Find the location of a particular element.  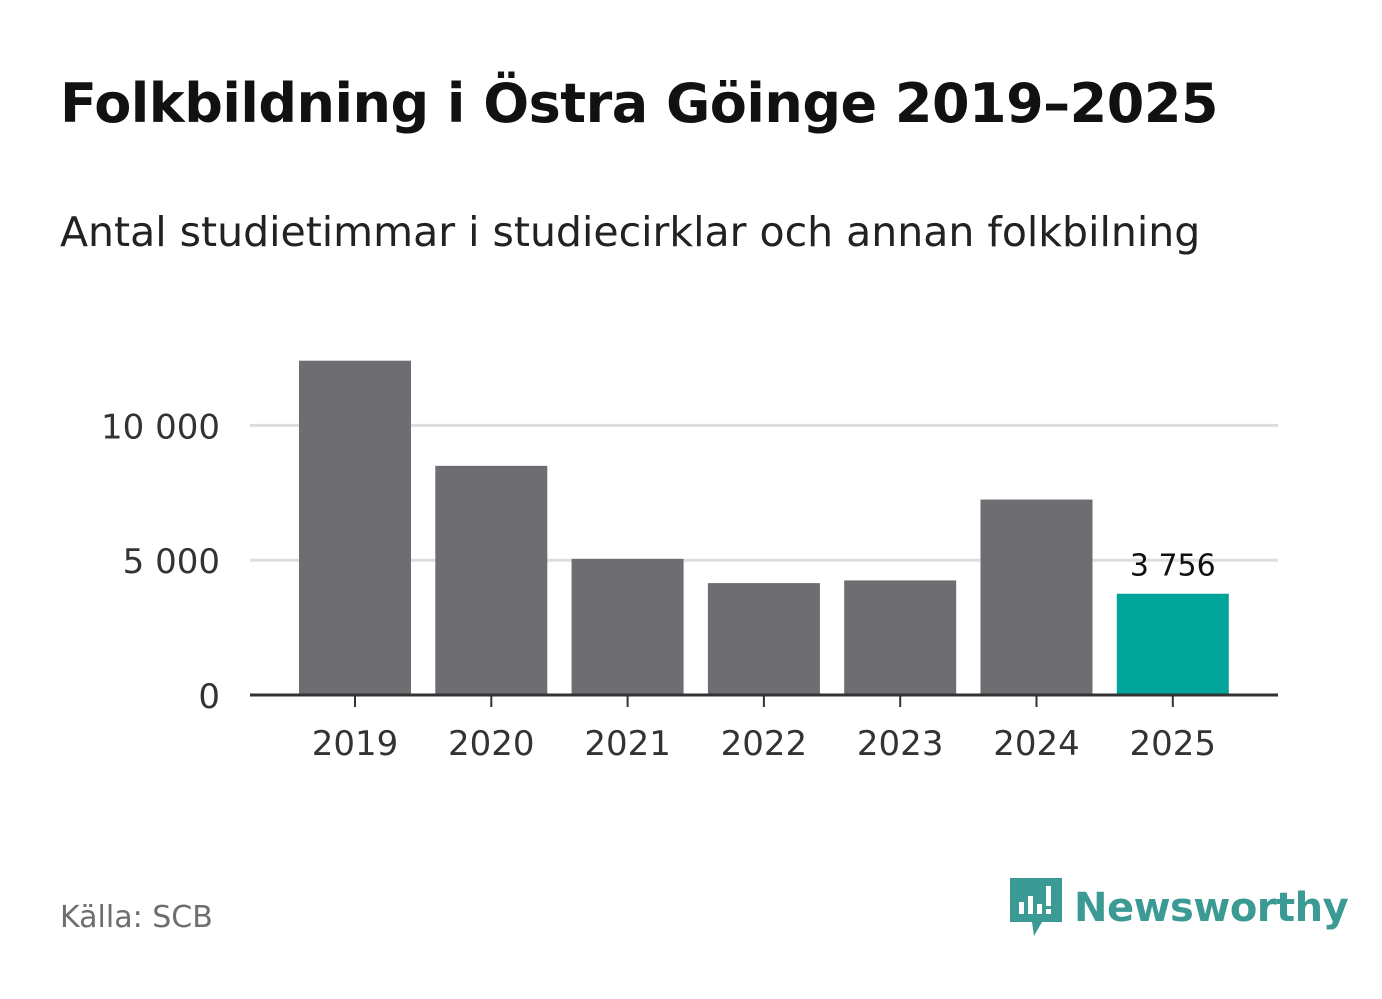

bar-2021 is located at coordinates (627, 626).